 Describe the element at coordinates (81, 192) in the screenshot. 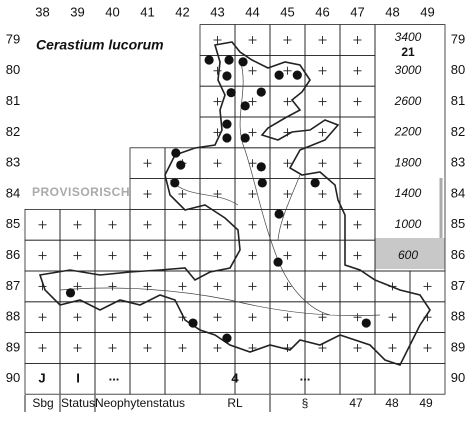

I see `watermark: PROVISORISCH` at that location.